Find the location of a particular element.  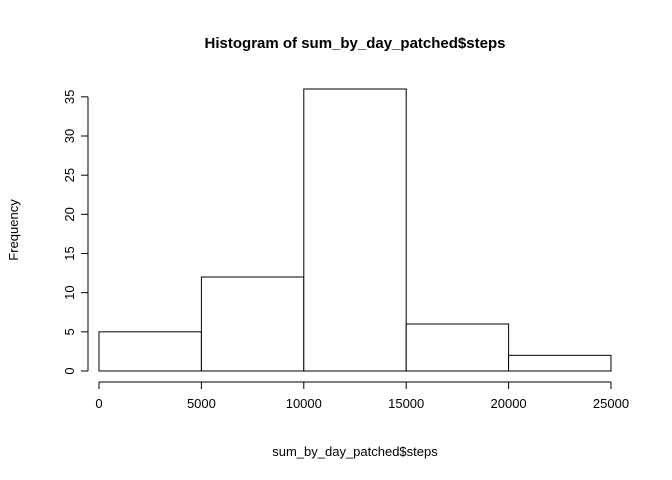

x-tick-label-2: 10000 is located at coordinates (304, 403).